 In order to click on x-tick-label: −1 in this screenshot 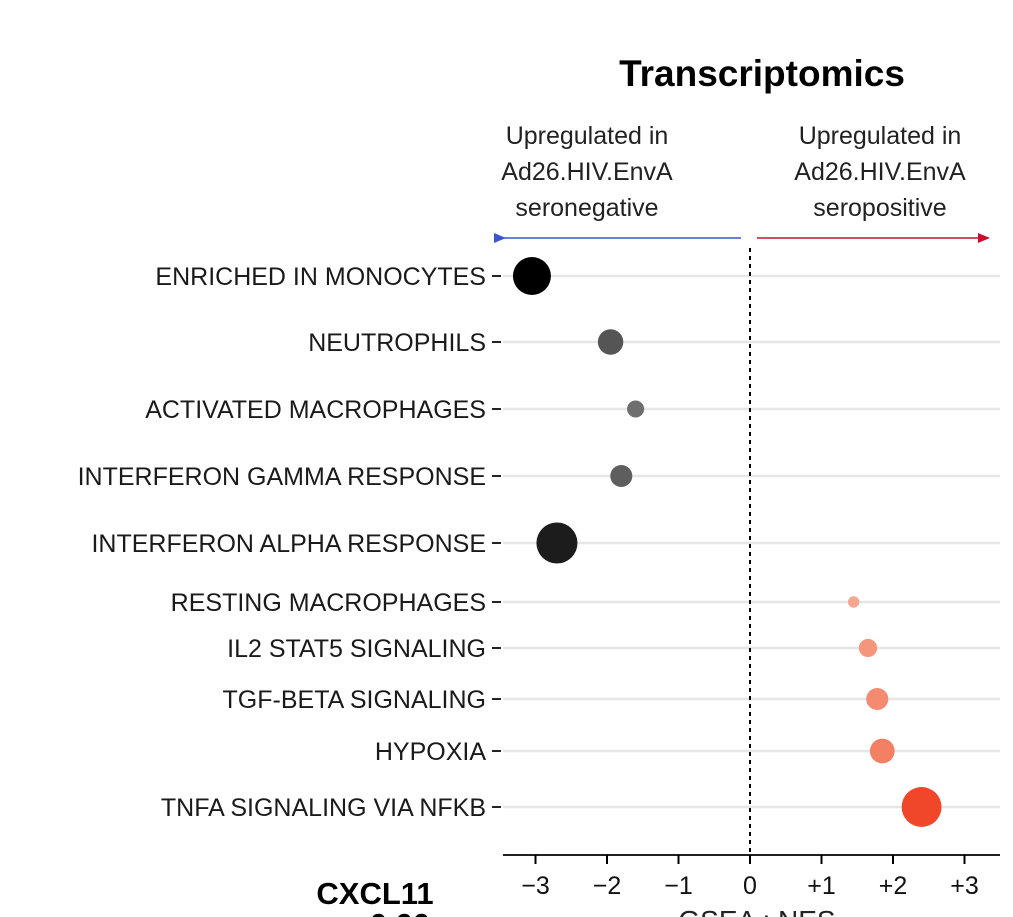, I will do `click(678, 886)`.